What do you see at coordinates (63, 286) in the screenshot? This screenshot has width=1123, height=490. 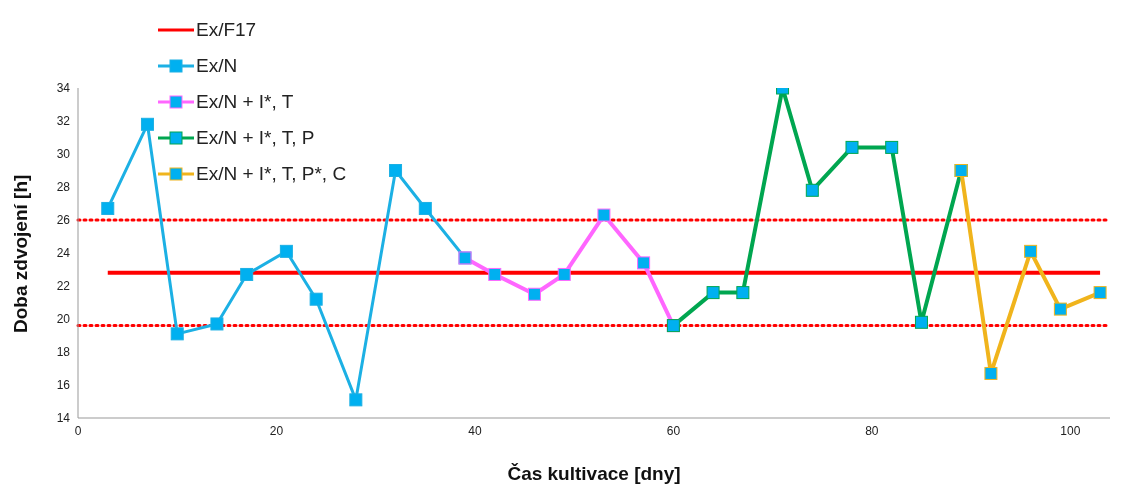 I see `y-tick-label: 22` at bounding box center [63, 286].